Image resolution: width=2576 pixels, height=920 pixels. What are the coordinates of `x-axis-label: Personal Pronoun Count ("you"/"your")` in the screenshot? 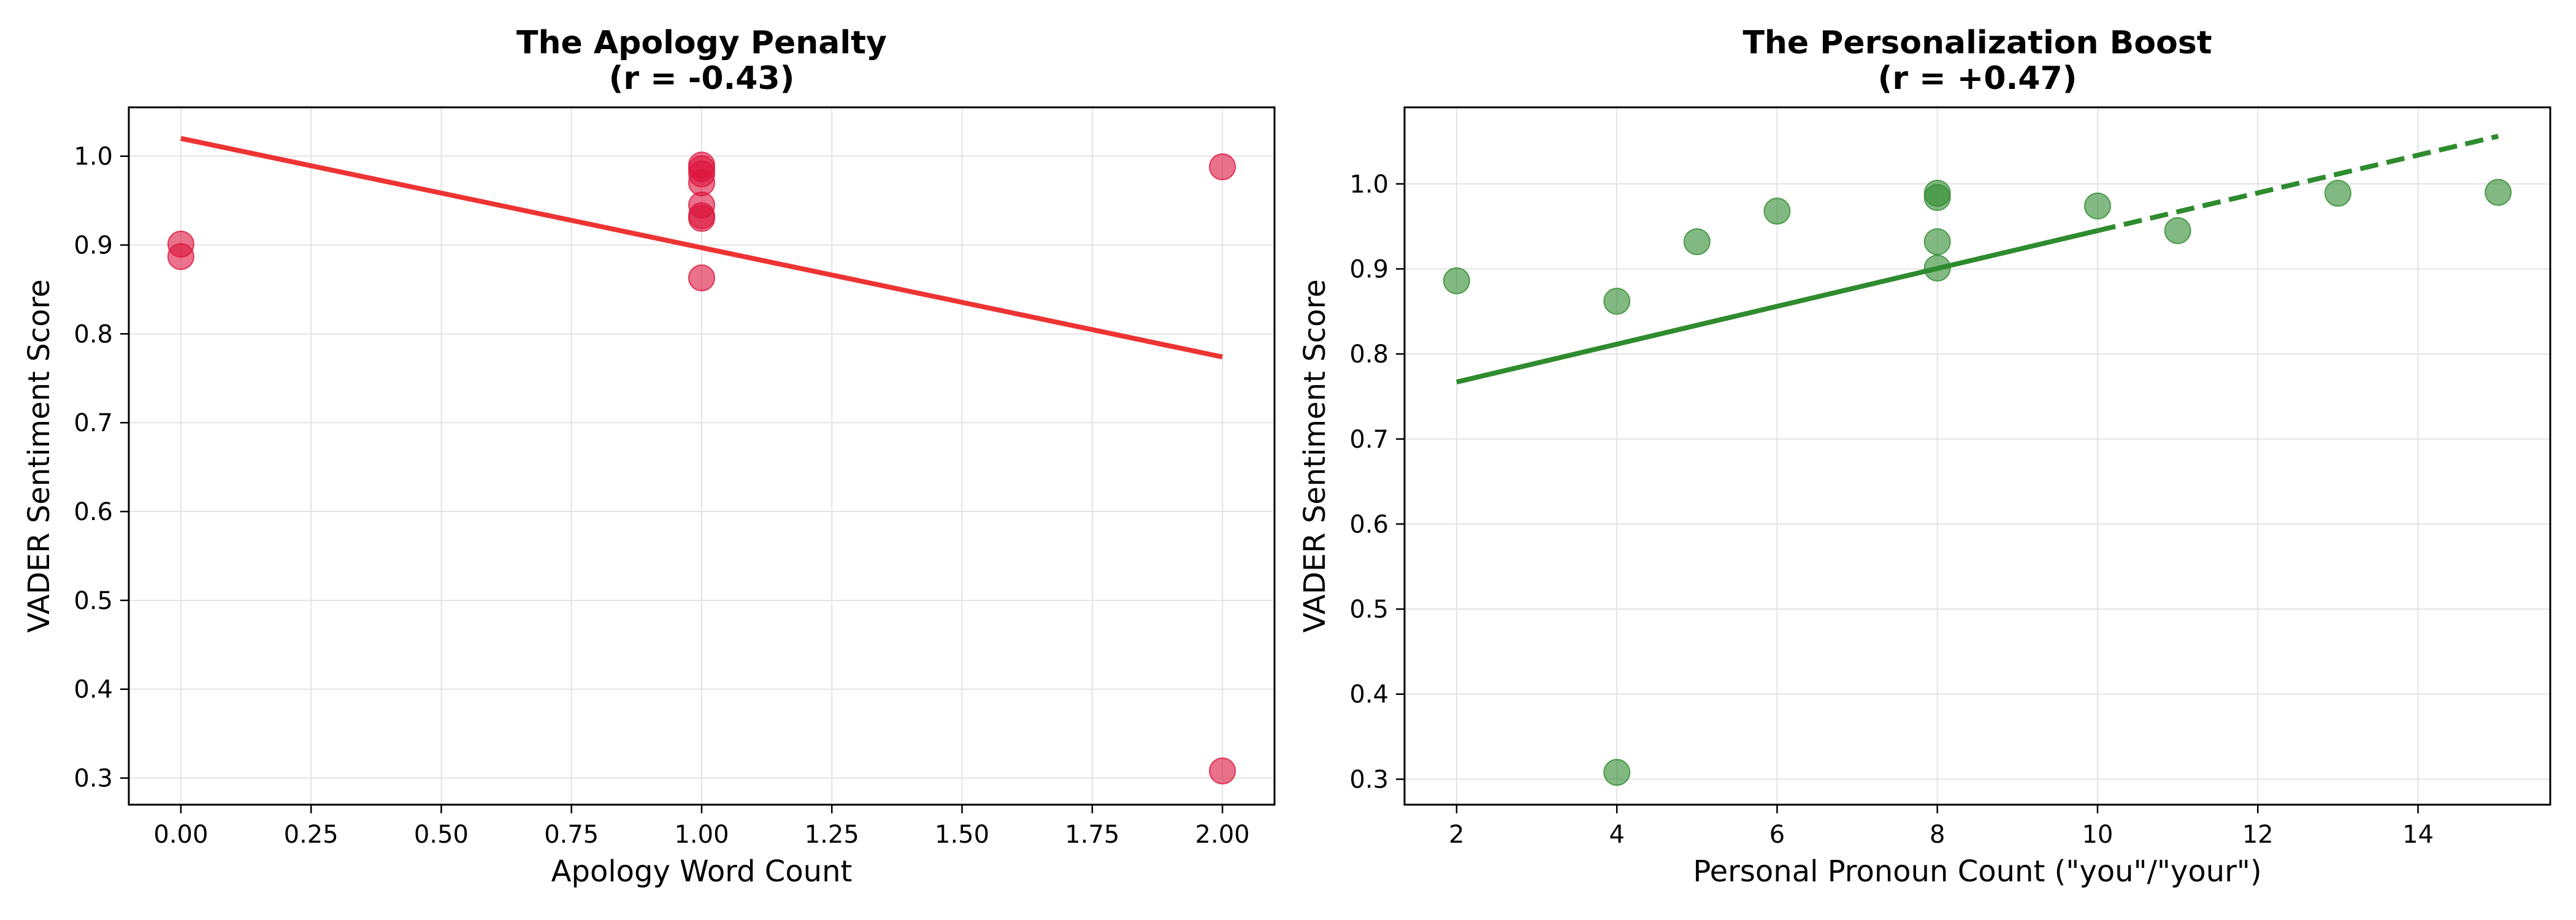 It's located at (1977, 871).